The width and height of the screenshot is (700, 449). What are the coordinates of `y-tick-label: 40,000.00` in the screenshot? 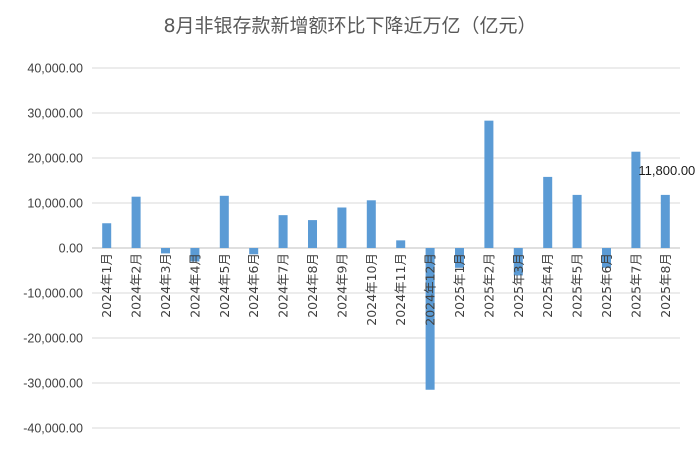 It's located at (55, 69).